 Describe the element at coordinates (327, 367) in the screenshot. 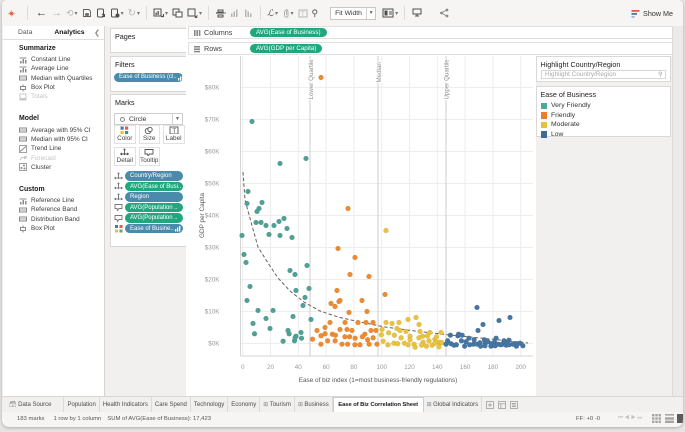

I see `svg-text: 60` at that location.